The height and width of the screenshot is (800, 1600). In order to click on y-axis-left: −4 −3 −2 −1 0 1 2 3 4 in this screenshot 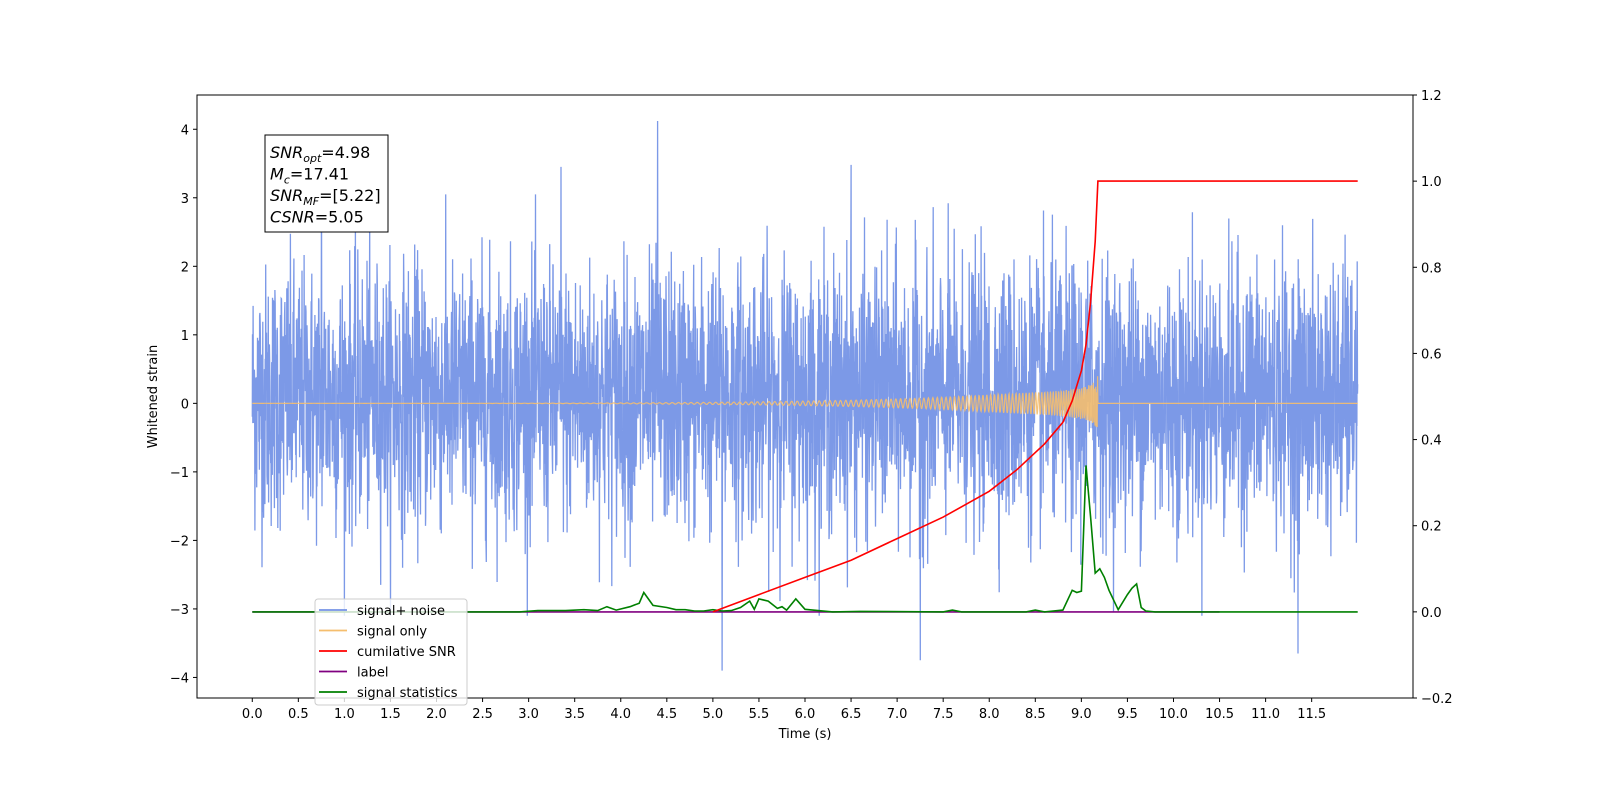, I will do `click(183, 404)`.